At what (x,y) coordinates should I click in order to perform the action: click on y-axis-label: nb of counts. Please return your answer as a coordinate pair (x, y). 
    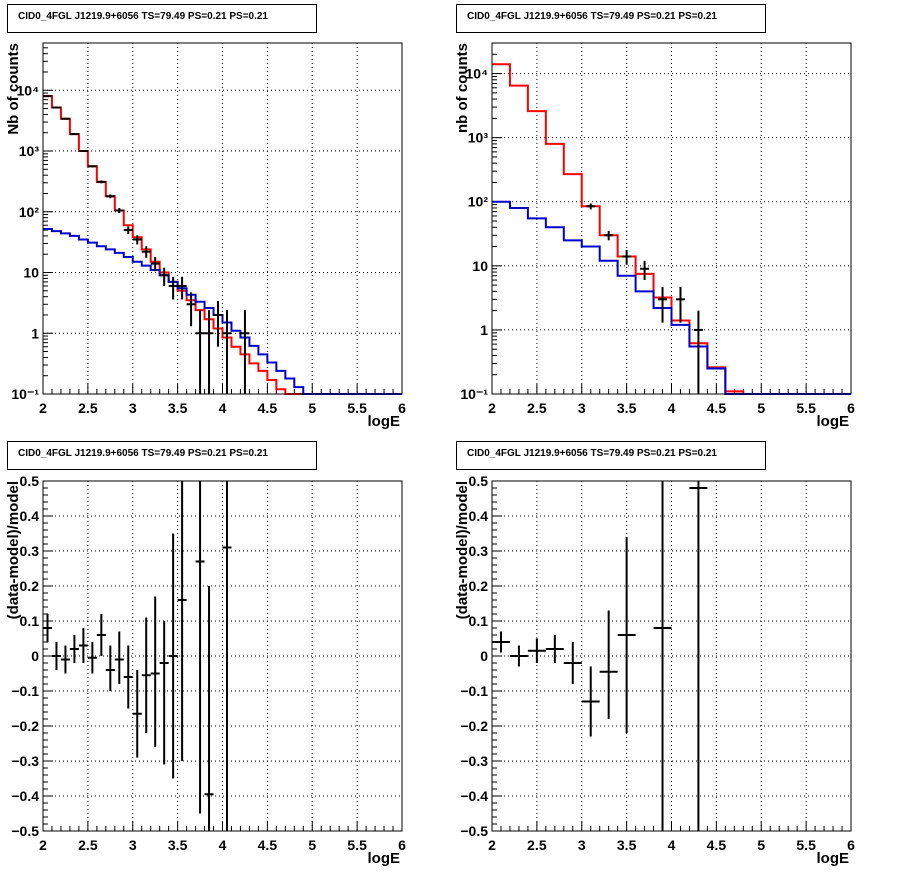
    Looking at the image, I should click on (462, 88).